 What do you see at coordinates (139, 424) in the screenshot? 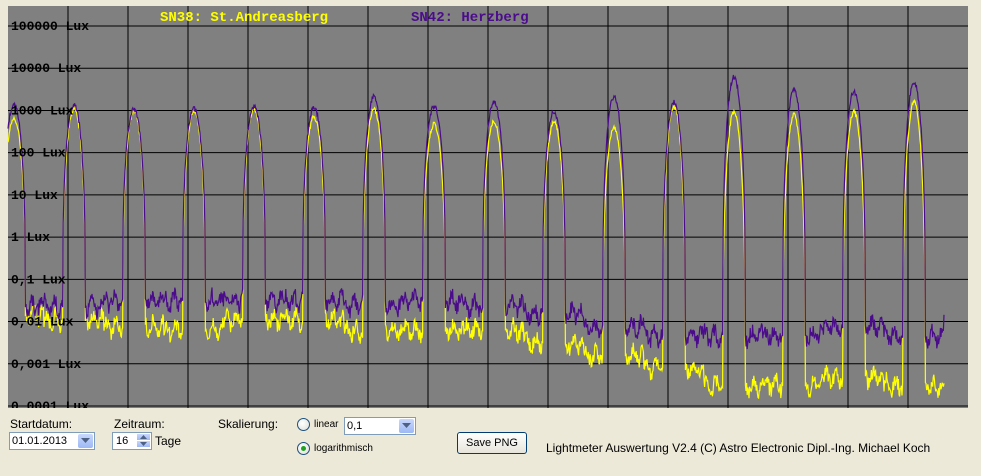
I see `zeitraum-label: Zeitraum:` at bounding box center [139, 424].